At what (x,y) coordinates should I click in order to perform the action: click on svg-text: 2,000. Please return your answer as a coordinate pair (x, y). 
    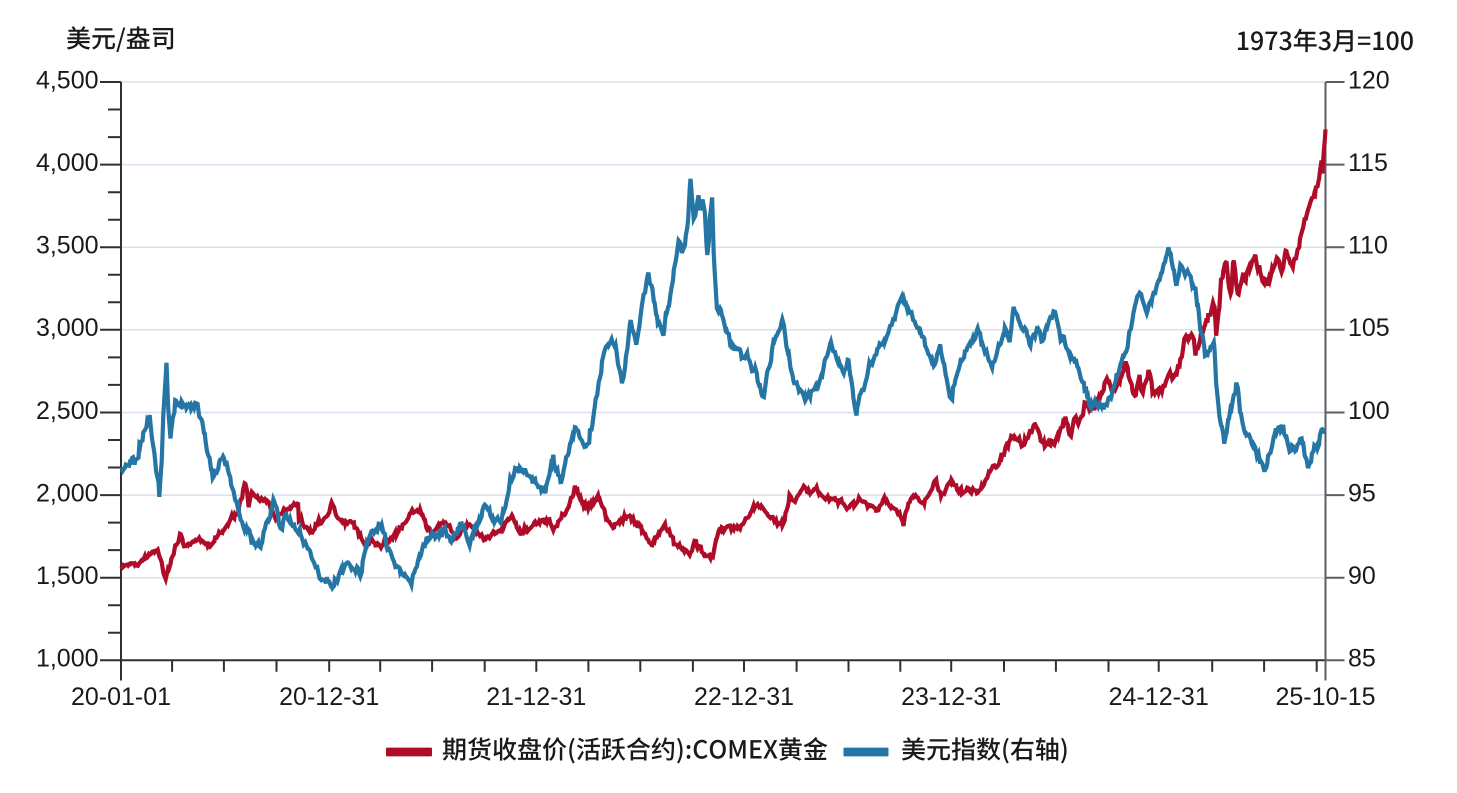
    Looking at the image, I should click on (67, 493).